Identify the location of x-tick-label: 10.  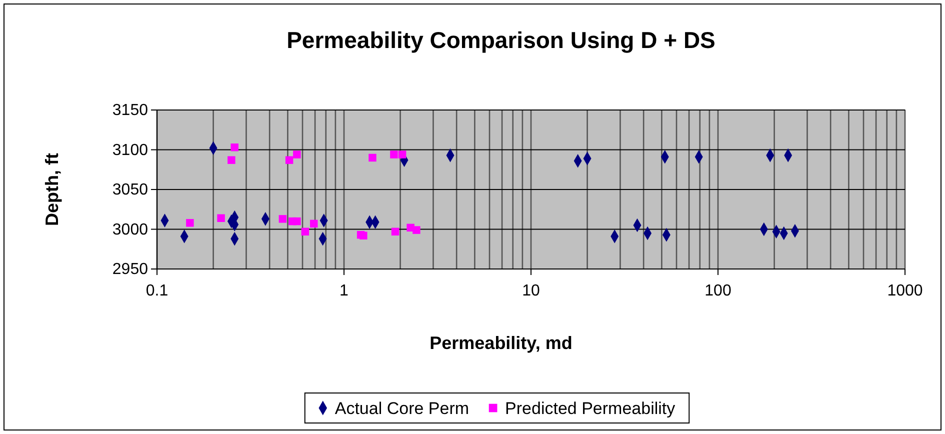
(531, 291).